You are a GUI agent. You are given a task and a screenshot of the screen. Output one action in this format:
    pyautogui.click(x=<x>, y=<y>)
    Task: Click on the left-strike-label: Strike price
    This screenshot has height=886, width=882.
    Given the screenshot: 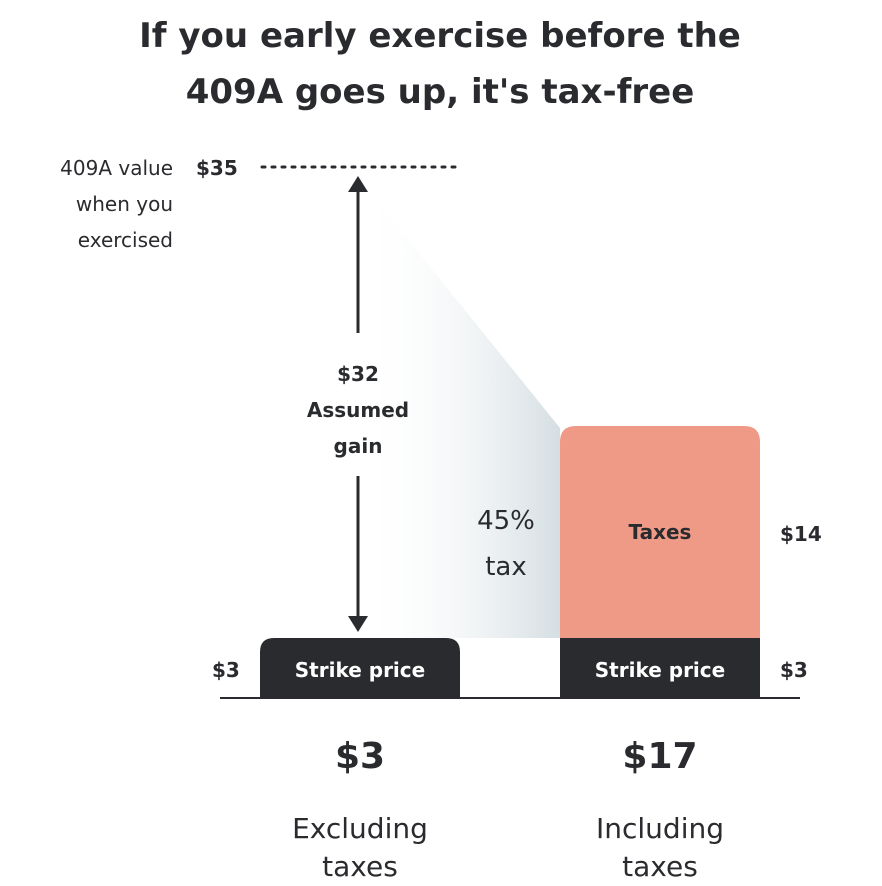 What is the action you would take?
    pyautogui.click(x=360, y=670)
    